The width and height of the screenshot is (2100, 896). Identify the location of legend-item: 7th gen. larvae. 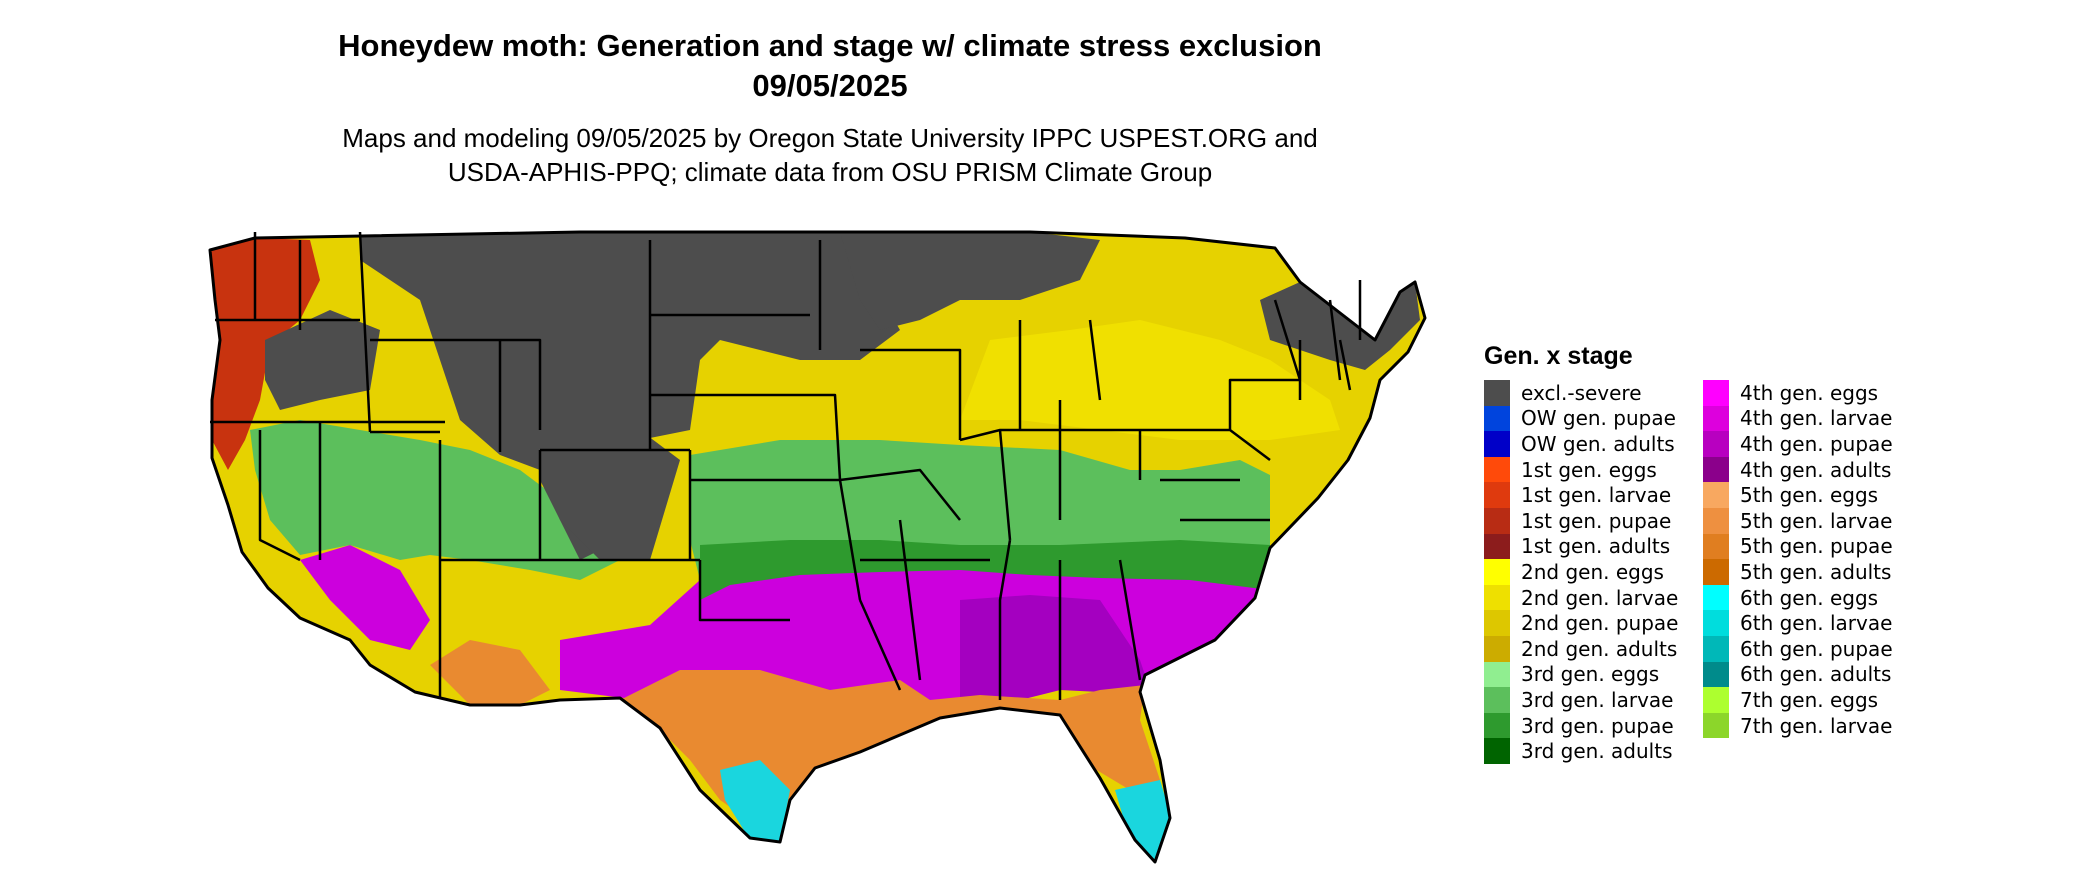
(1798, 725).